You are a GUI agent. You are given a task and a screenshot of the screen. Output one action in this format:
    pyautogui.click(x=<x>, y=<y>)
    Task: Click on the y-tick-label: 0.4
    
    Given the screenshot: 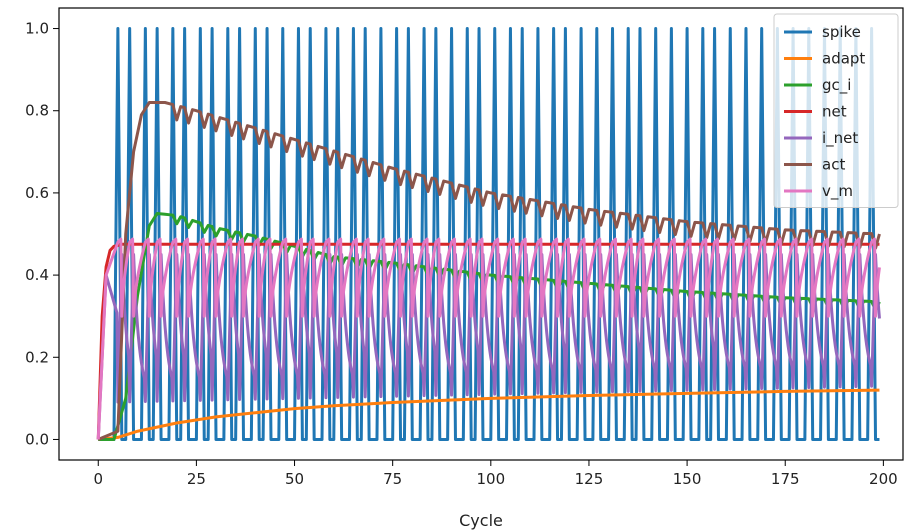 What is the action you would take?
    pyautogui.click(x=37, y=275)
    